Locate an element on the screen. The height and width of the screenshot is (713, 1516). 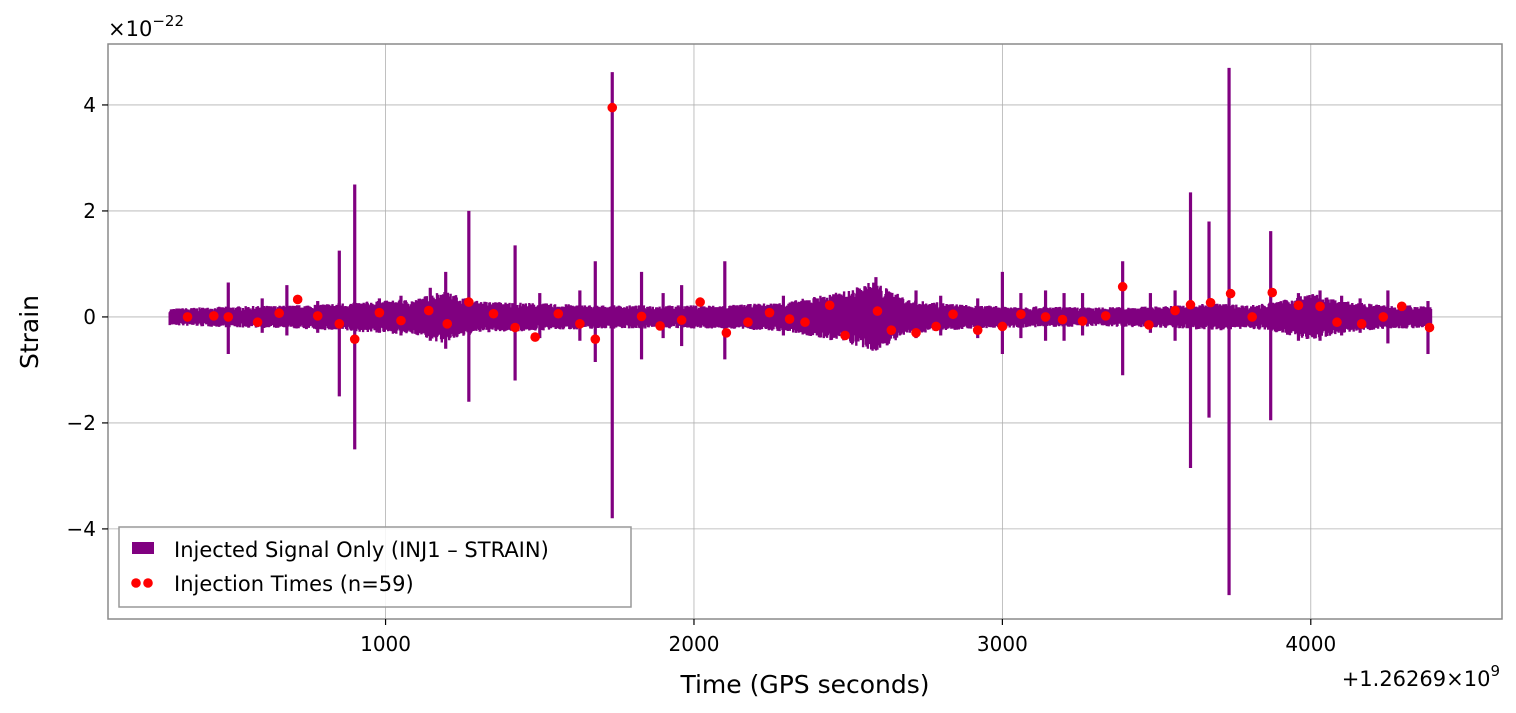
y-axis-label: Strain is located at coordinates (29, 332).